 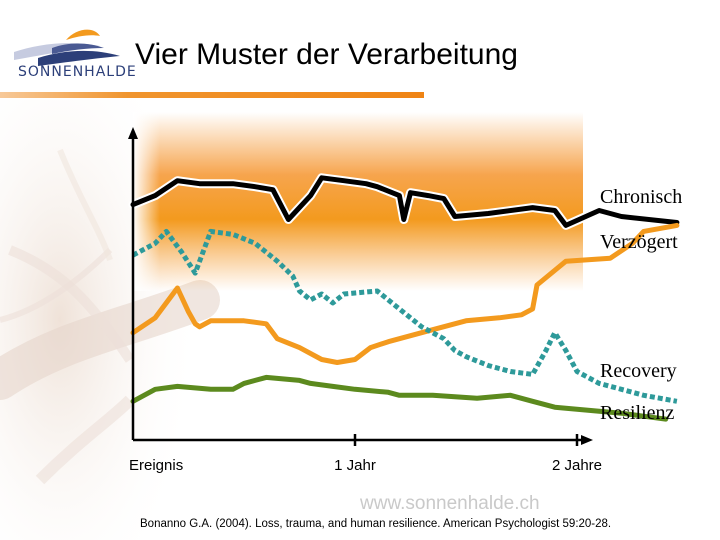 What do you see at coordinates (77, 72) in the screenshot?
I see `logo-text: SONNENHALDE` at bounding box center [77, 72].